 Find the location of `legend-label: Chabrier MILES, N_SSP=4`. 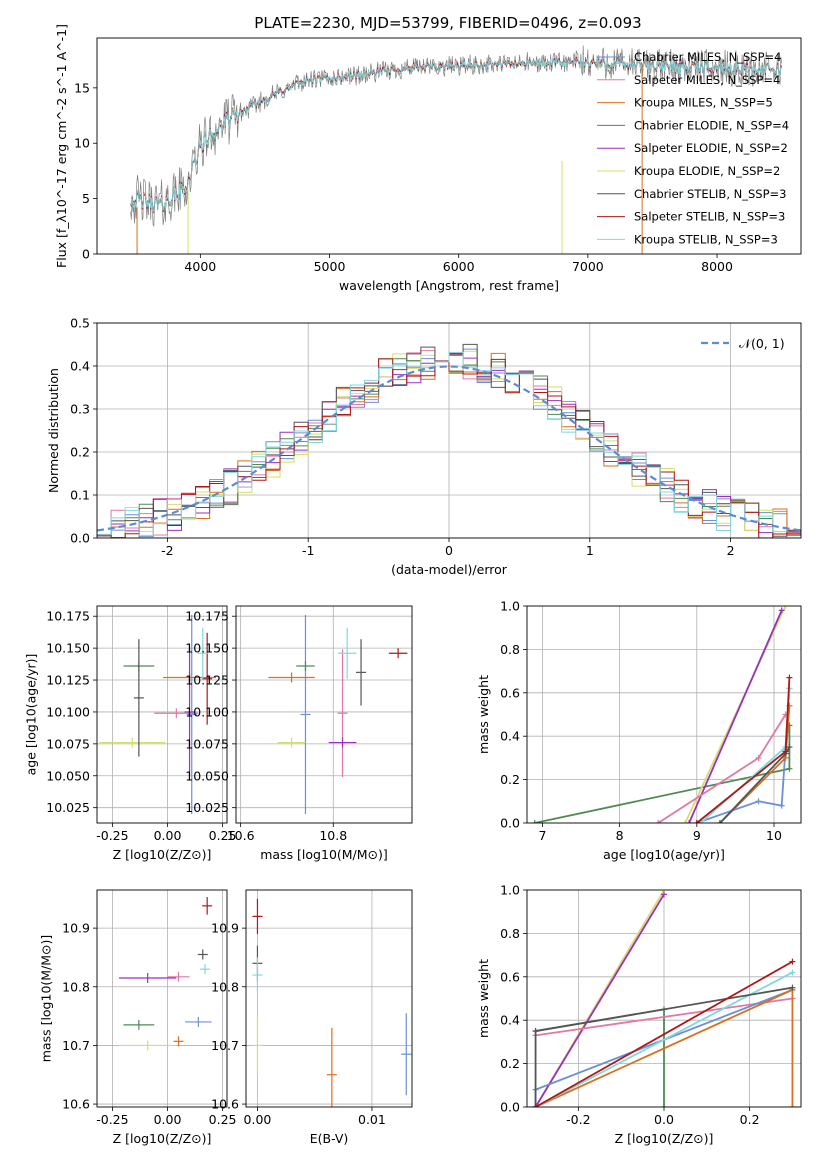

legend-label: Chabrier MILES, N_SSP=4 is located at coordinates (707, 57).